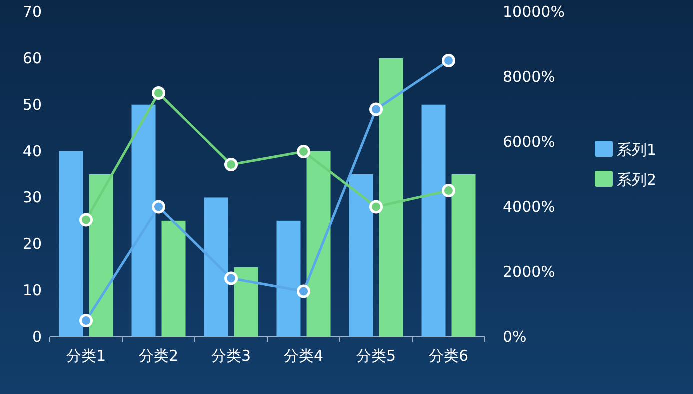 Image resolution: width=693 pixels, height=394 pixels. Describe the element at coordinates (515, 337) in the screenshot. I see `y2-tick-label: 0%` at that location.